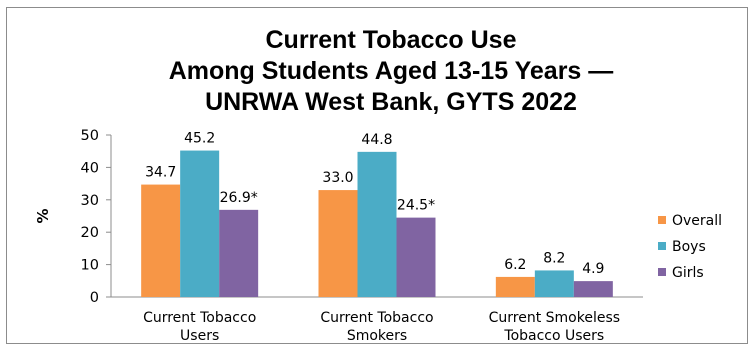  Describe the element at coordinates (554, 258) in the screenshot. I see `data-label-boys-3: 8.2` at that location.